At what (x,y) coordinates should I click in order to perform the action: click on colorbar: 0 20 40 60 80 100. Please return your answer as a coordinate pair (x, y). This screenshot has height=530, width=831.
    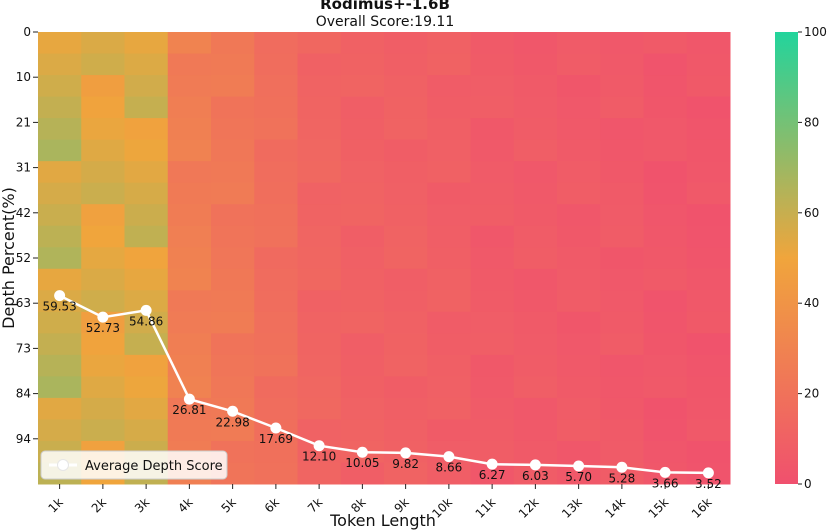
    Looking at the image, I should click on (801, 258).